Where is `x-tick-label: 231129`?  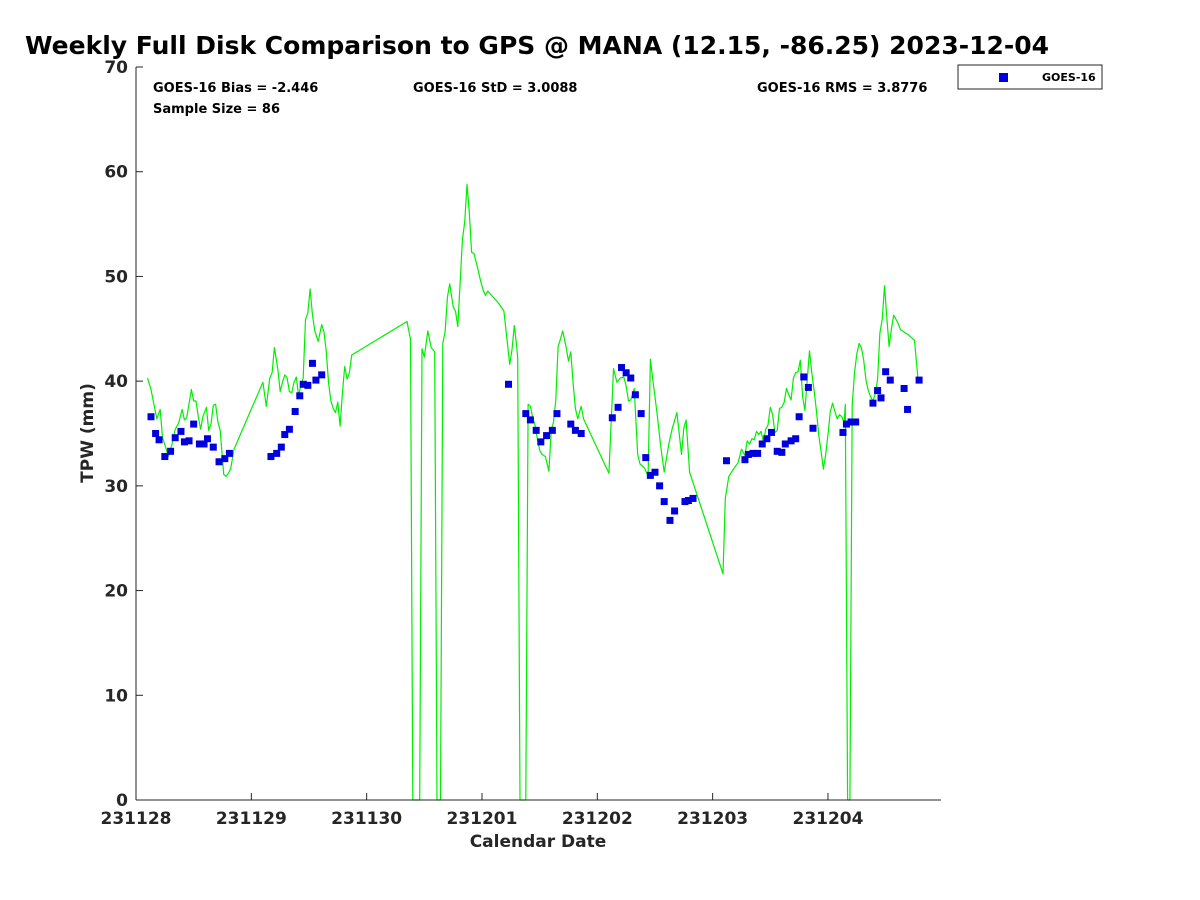 x-tick-label: 231129 is located at coordinates (251, 819).